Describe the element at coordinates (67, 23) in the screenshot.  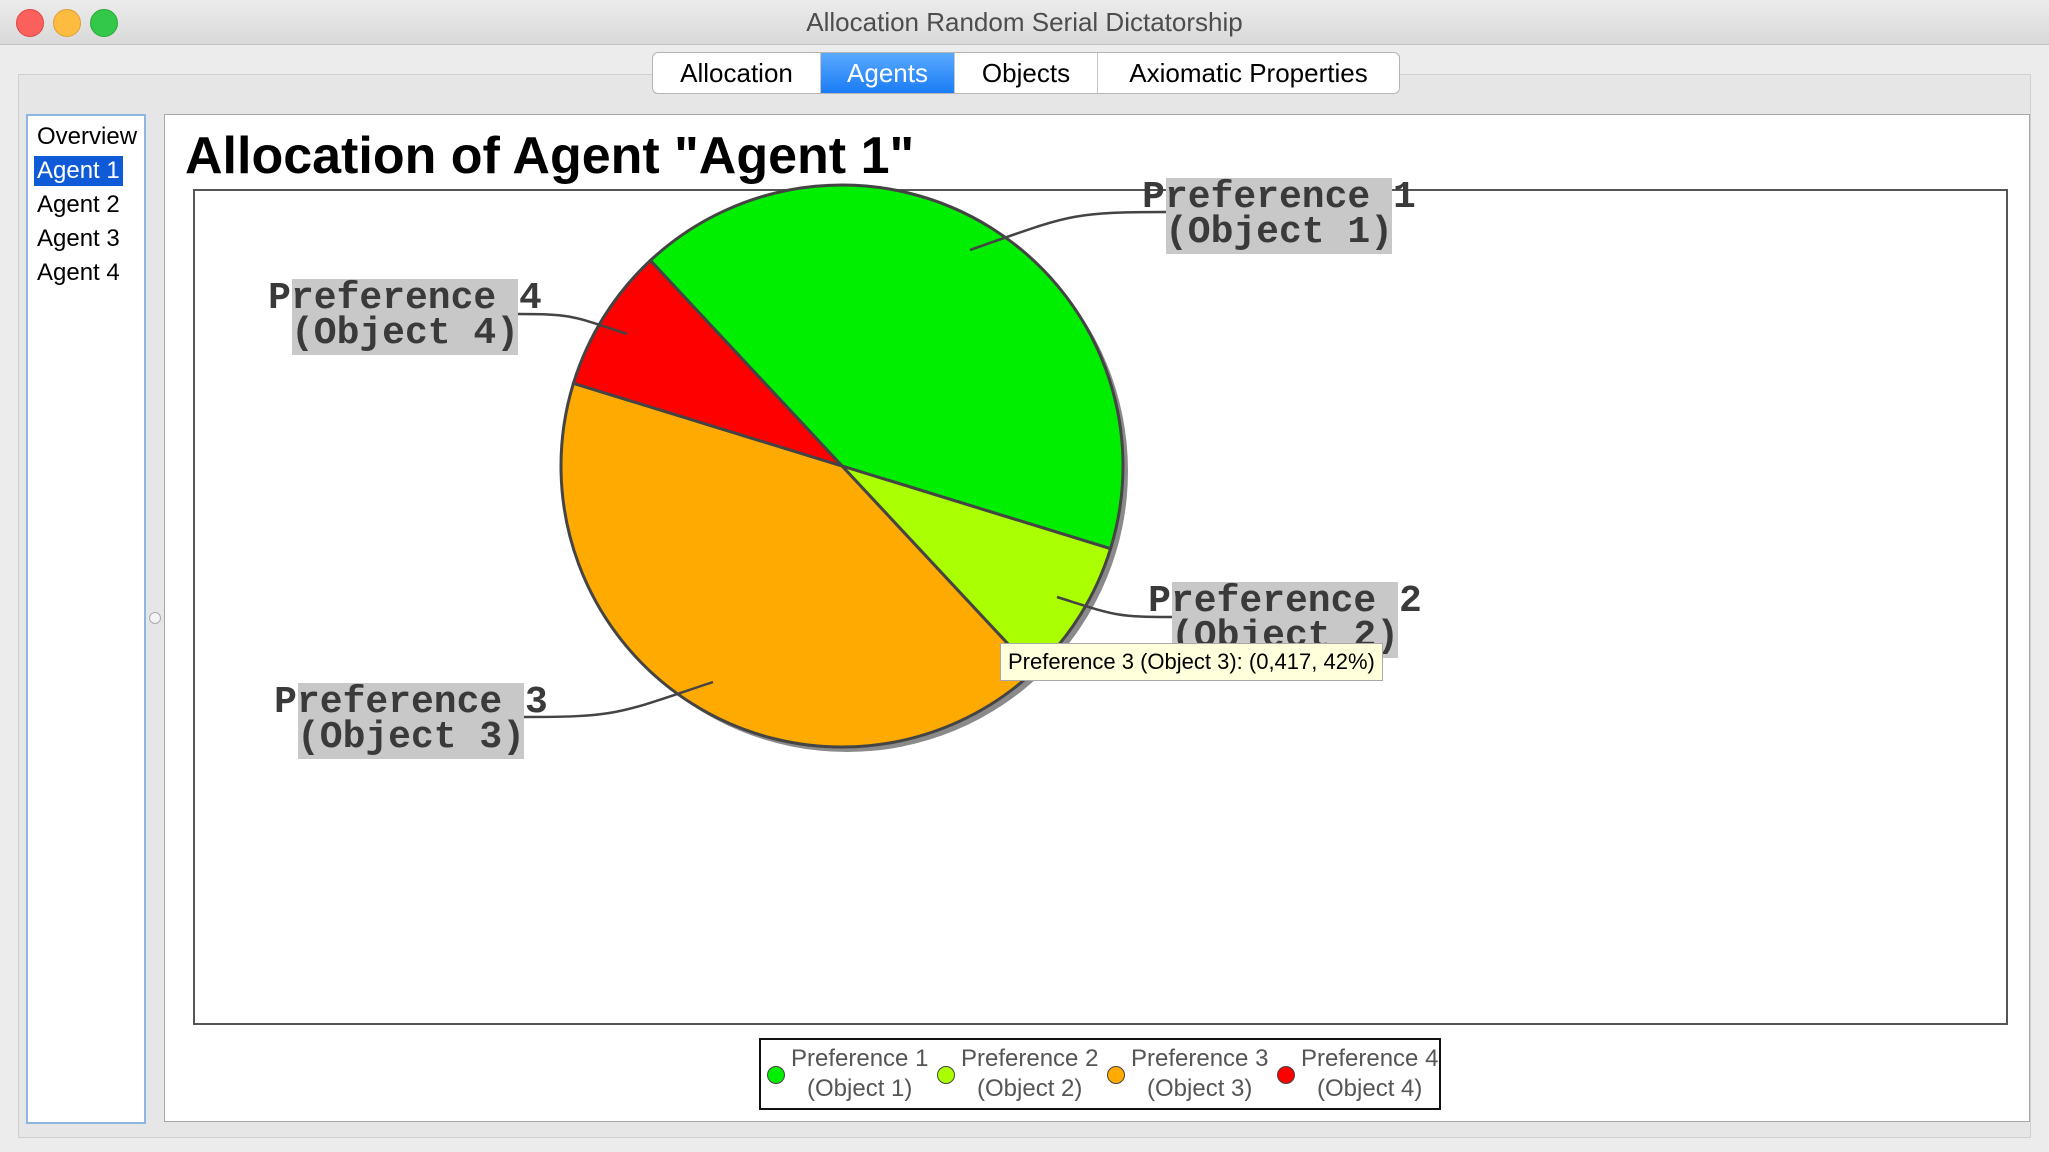
I see `minimize-window-button` at that location.